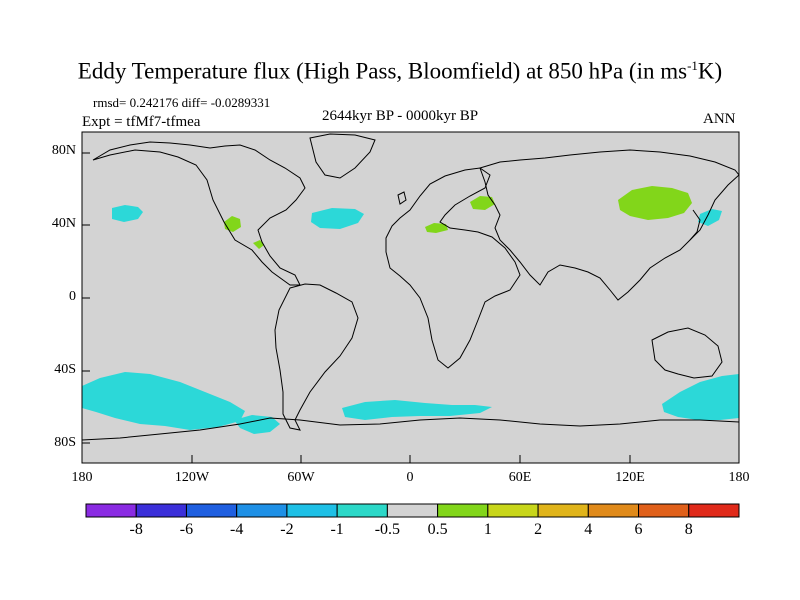  Describe the element at coordinates (417, 410) in the screenshot. I see `anomaly-south-atlantic-indian` at that location.